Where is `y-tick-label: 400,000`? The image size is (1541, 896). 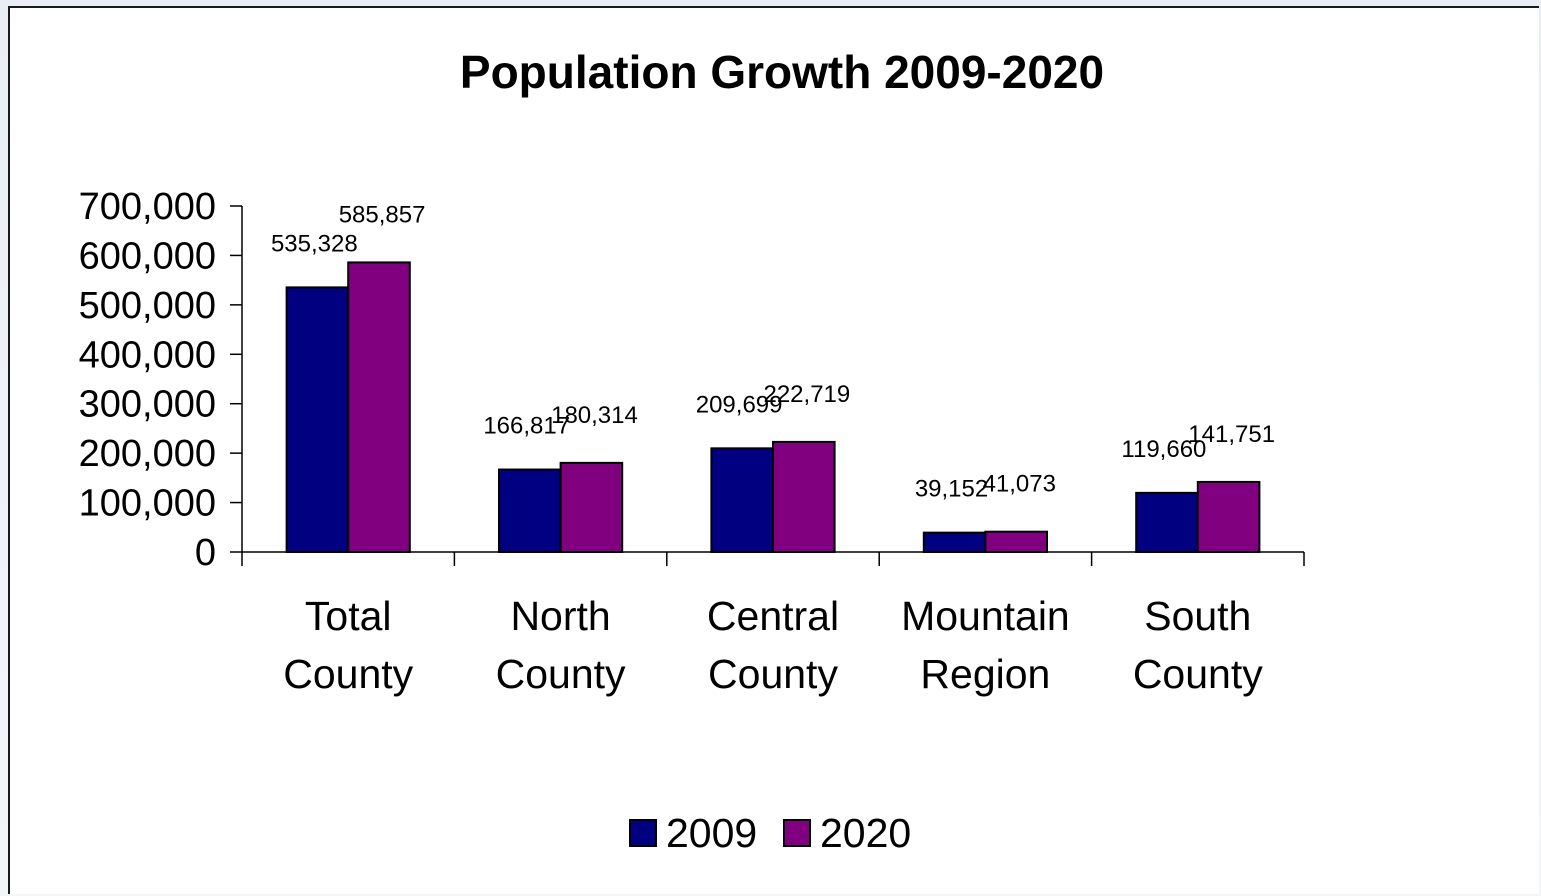 y-tick-label: 400,000 is located at coordinates (147, 355).